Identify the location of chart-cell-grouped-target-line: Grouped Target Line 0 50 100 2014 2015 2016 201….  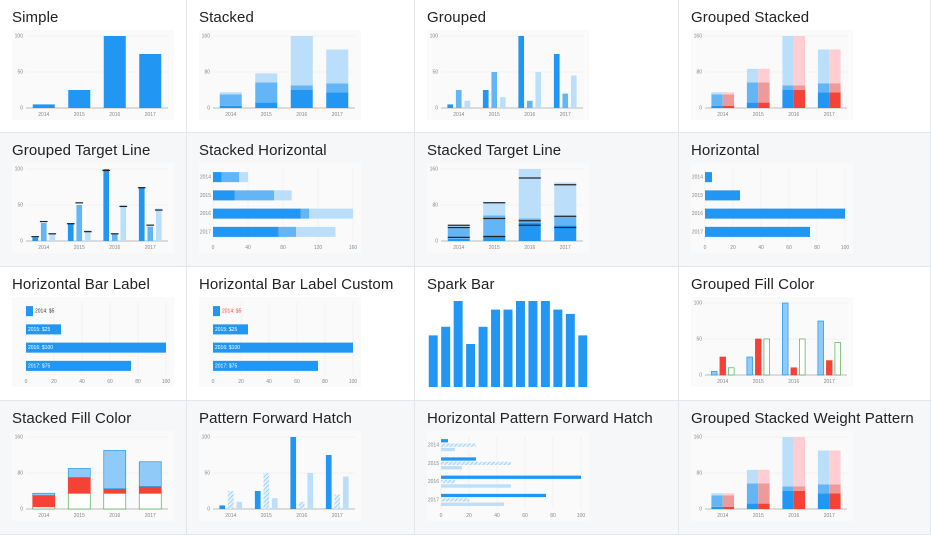
(93, 200).